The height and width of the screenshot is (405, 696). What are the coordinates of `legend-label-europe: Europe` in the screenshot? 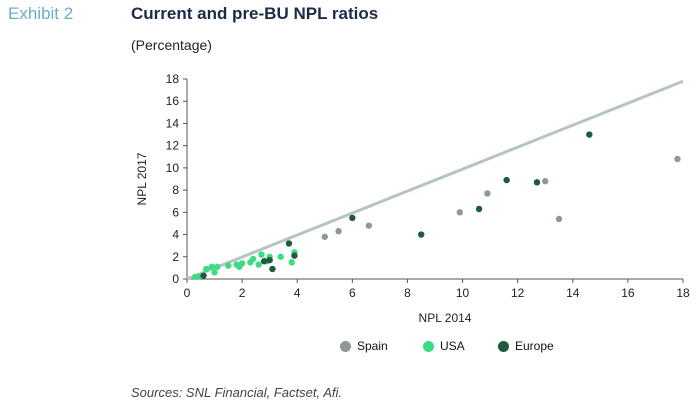 It's located at (534, 346).